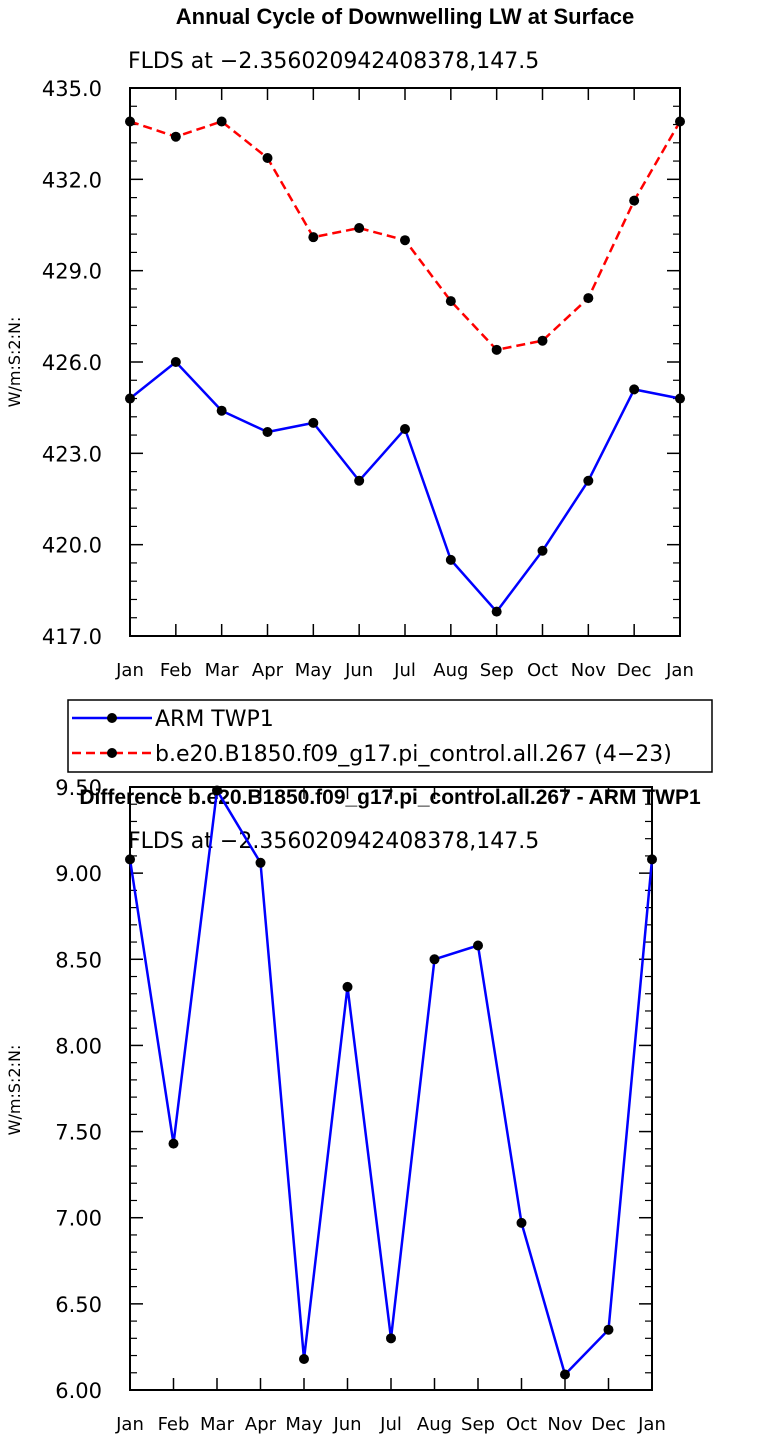  Describe the element at coordinates (174, 1424) in the screenshot. I see `chart2-xtick-label: Feb` at that location.